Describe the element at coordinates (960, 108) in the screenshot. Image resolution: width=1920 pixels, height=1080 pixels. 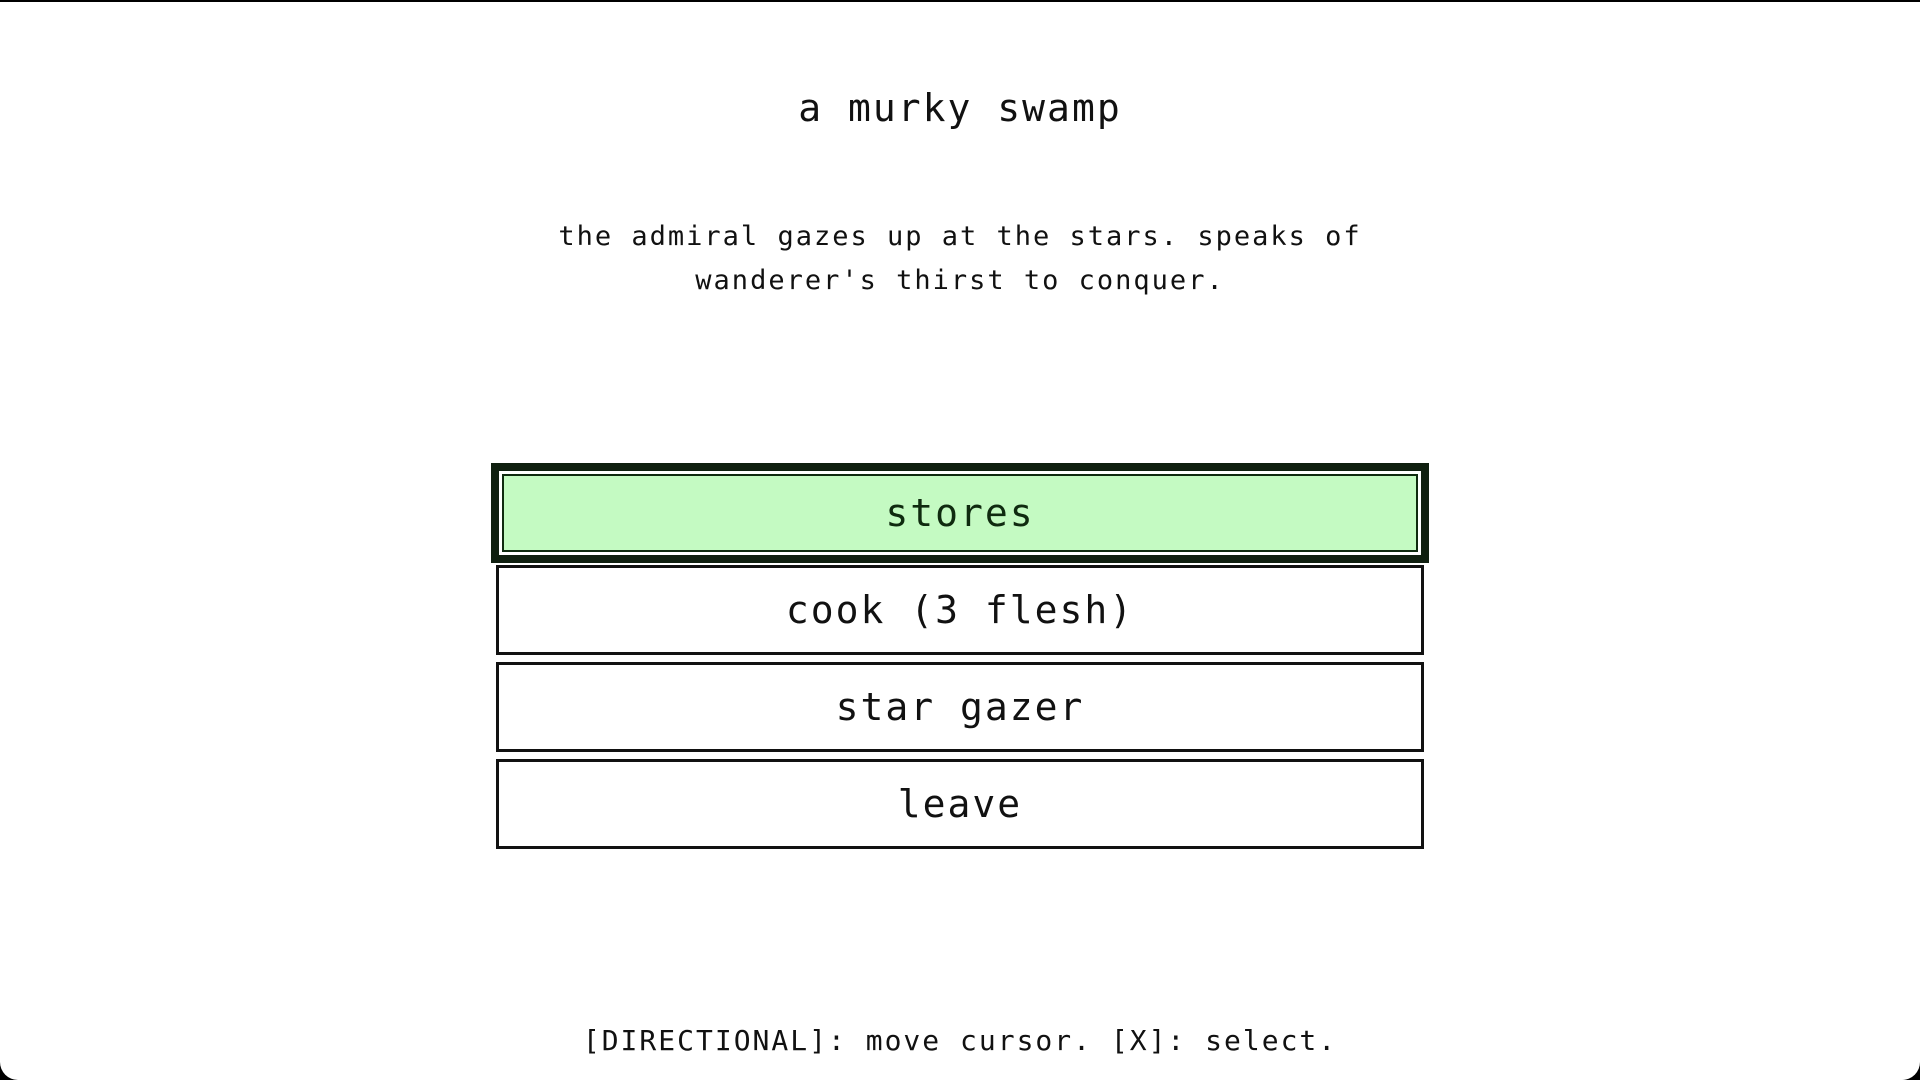
I see `location-title: a murky swamp` at that location.